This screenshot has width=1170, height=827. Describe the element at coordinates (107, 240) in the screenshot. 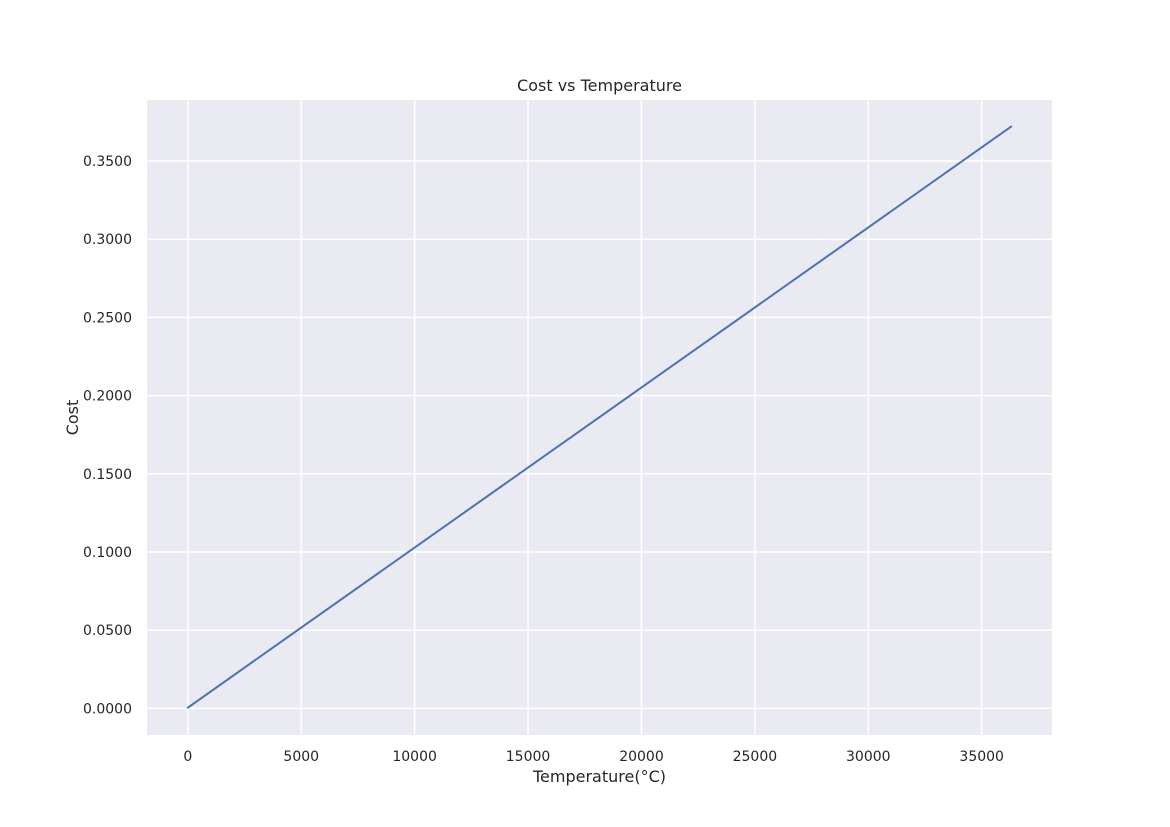

I see `y-tick-label: 0.3000` at that location.